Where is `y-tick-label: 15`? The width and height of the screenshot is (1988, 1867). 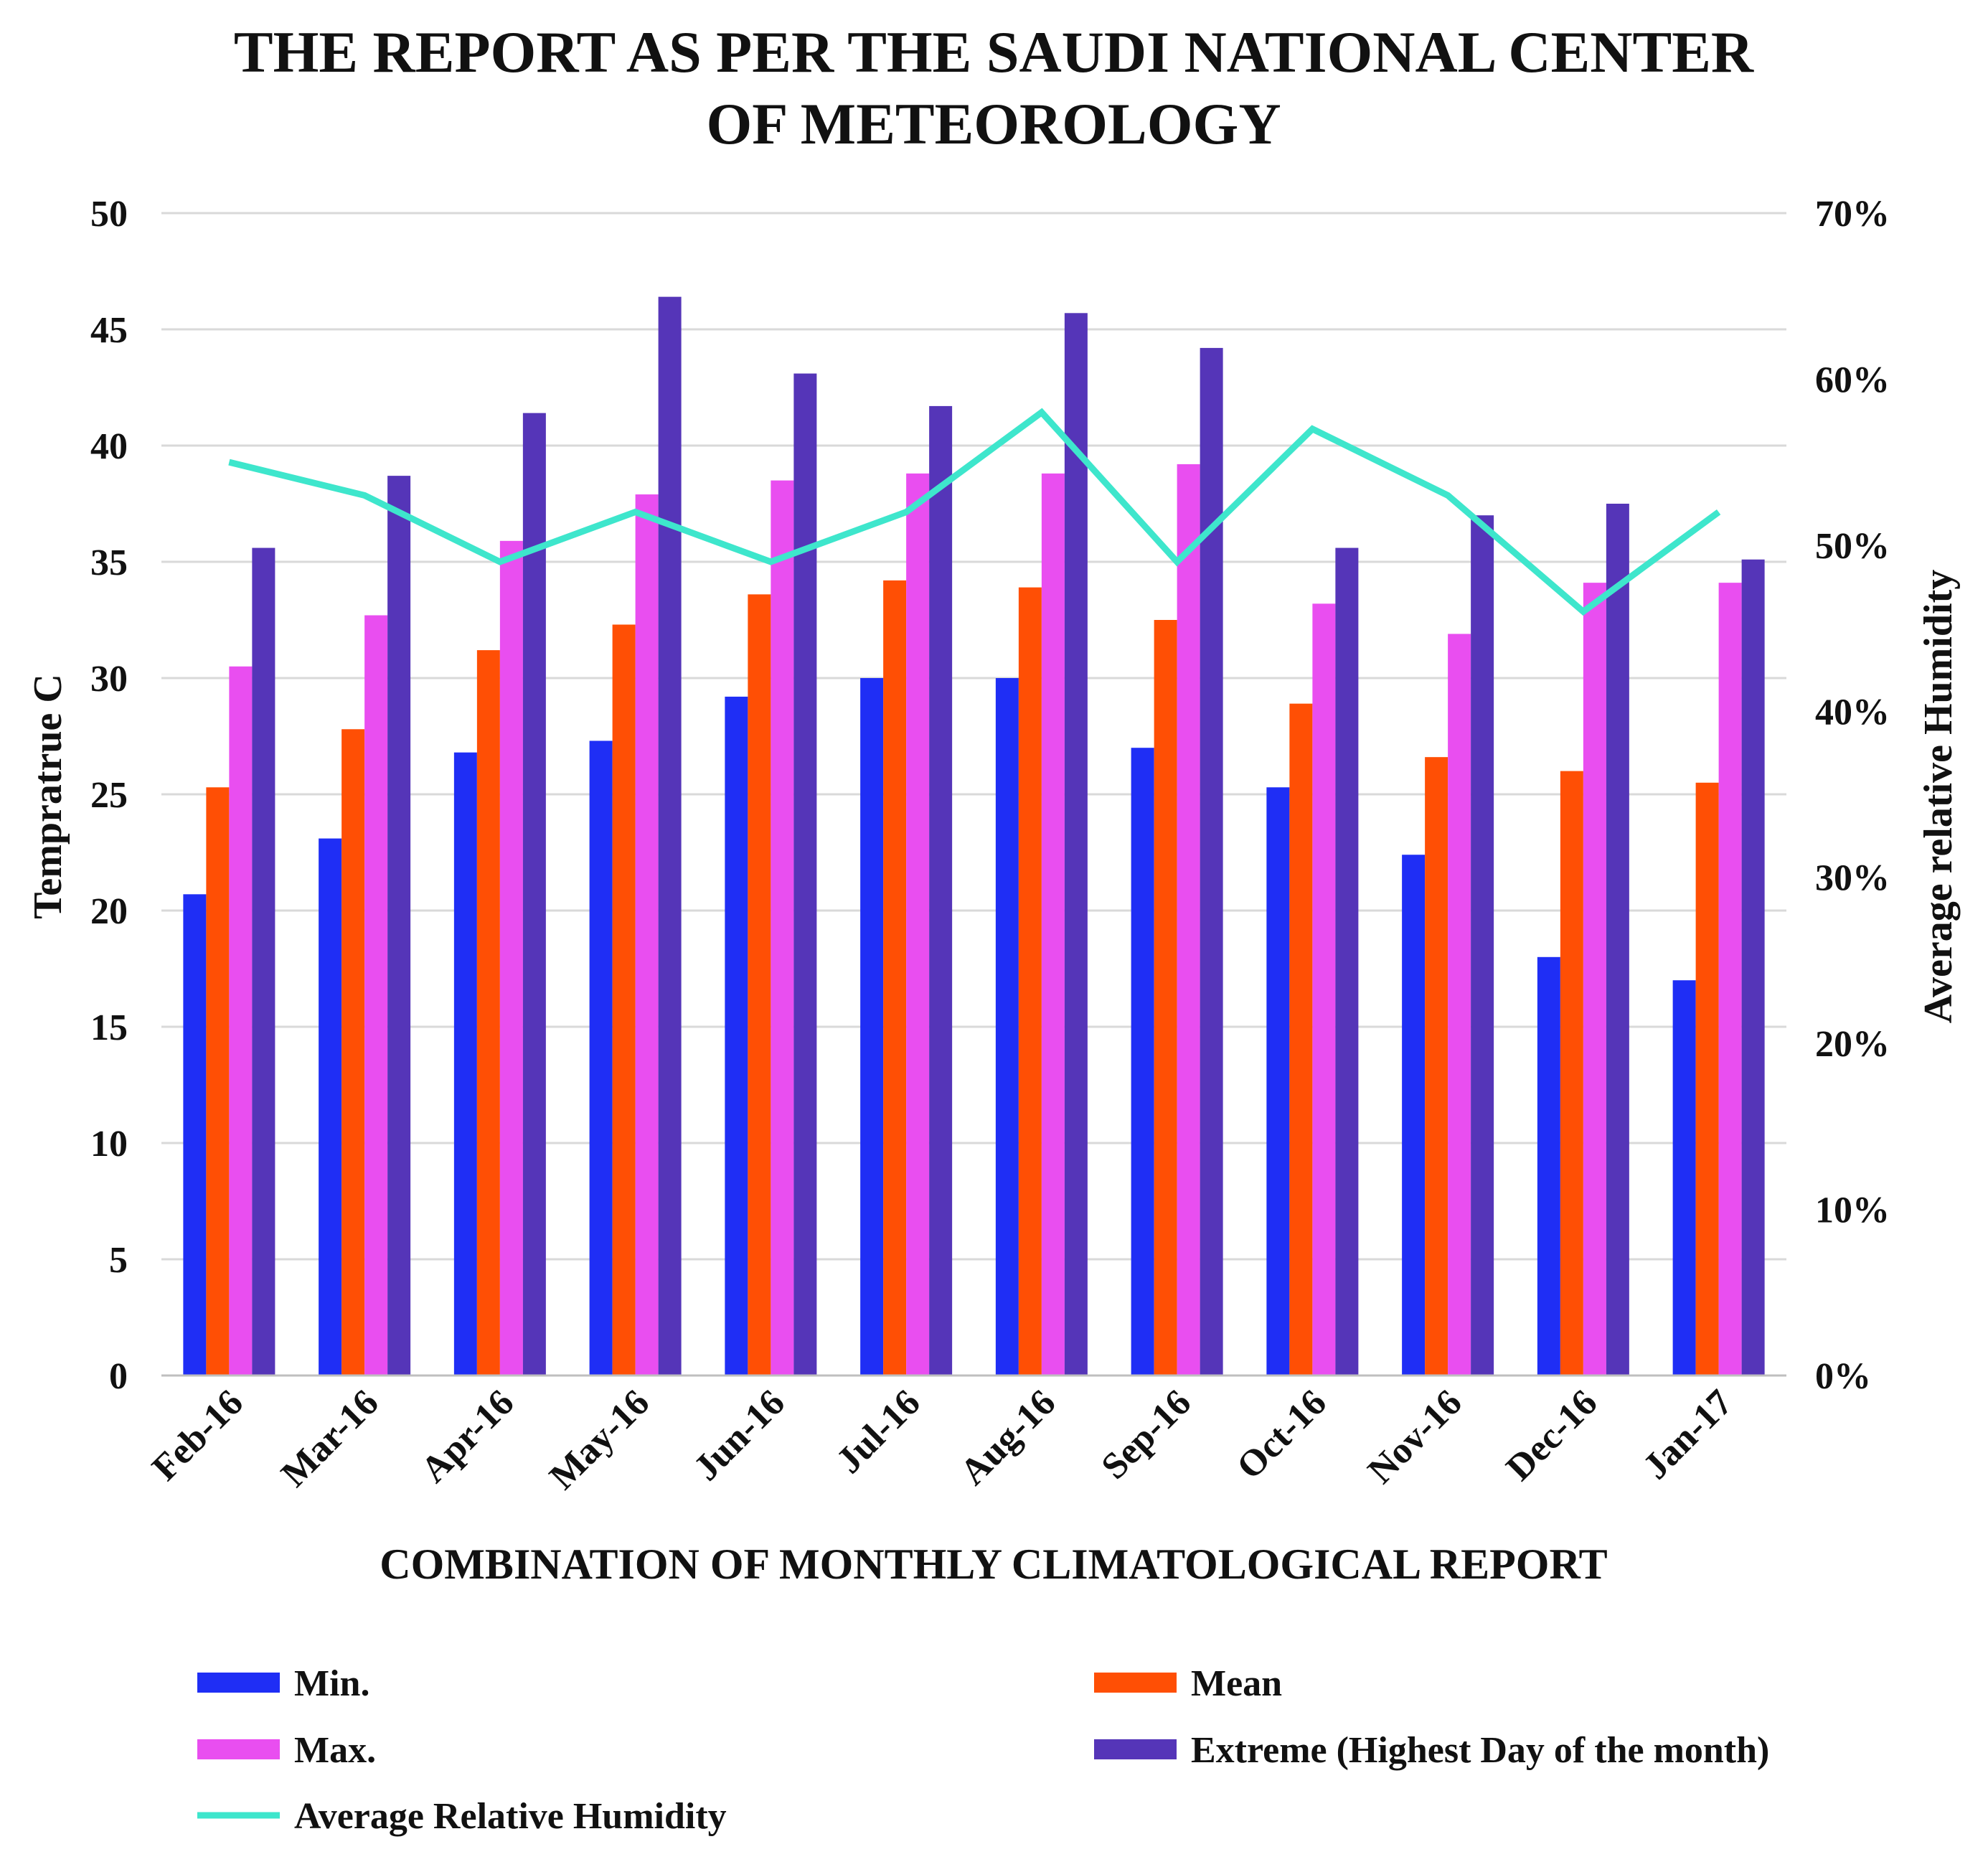
y-tick-label: 15 is located at coordinates (109, 1027).